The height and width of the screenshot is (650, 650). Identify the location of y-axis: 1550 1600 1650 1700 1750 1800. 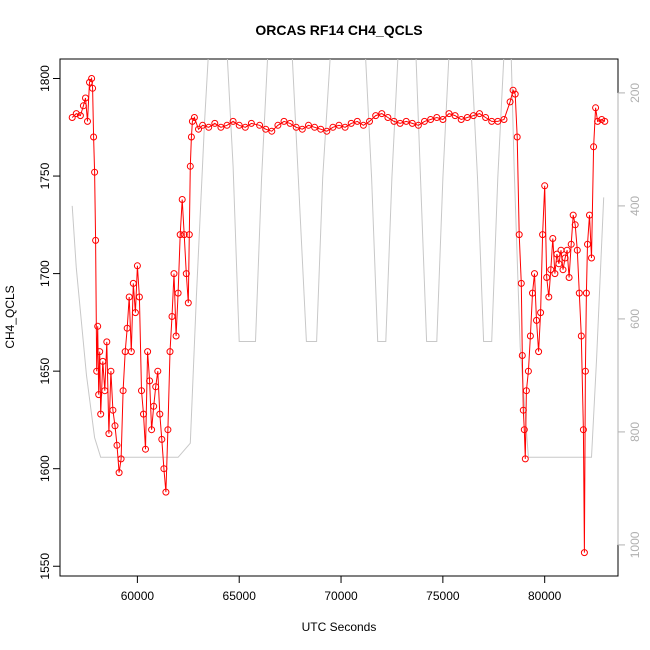
(49, 322).